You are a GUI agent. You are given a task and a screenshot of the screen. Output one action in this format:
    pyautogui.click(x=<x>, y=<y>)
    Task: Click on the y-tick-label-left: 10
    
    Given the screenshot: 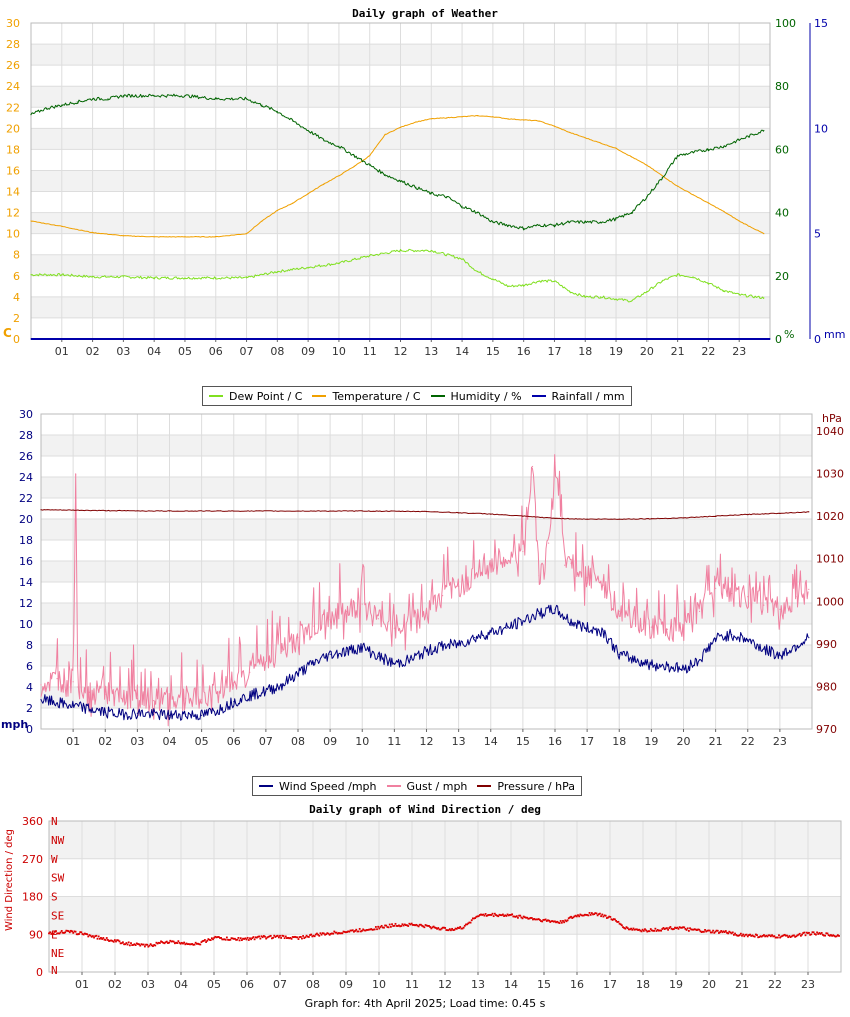 What is the action you would take?
    pyautogui.click(x=26, y=624)
    